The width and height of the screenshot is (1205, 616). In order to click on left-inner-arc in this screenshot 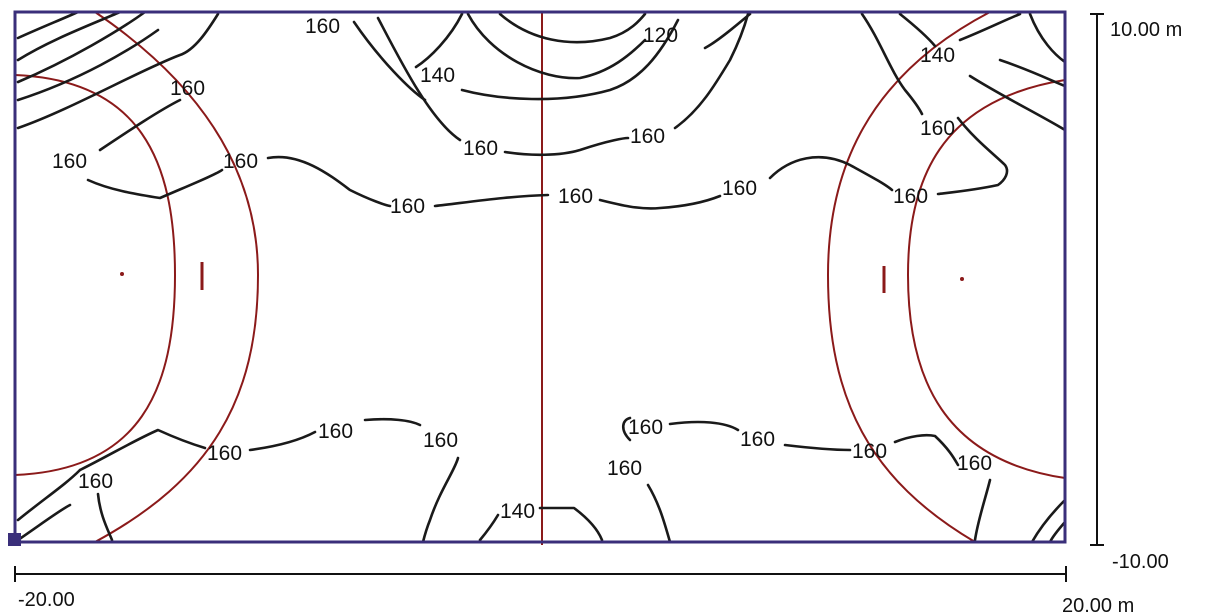, I will do `click(95, 275)`.